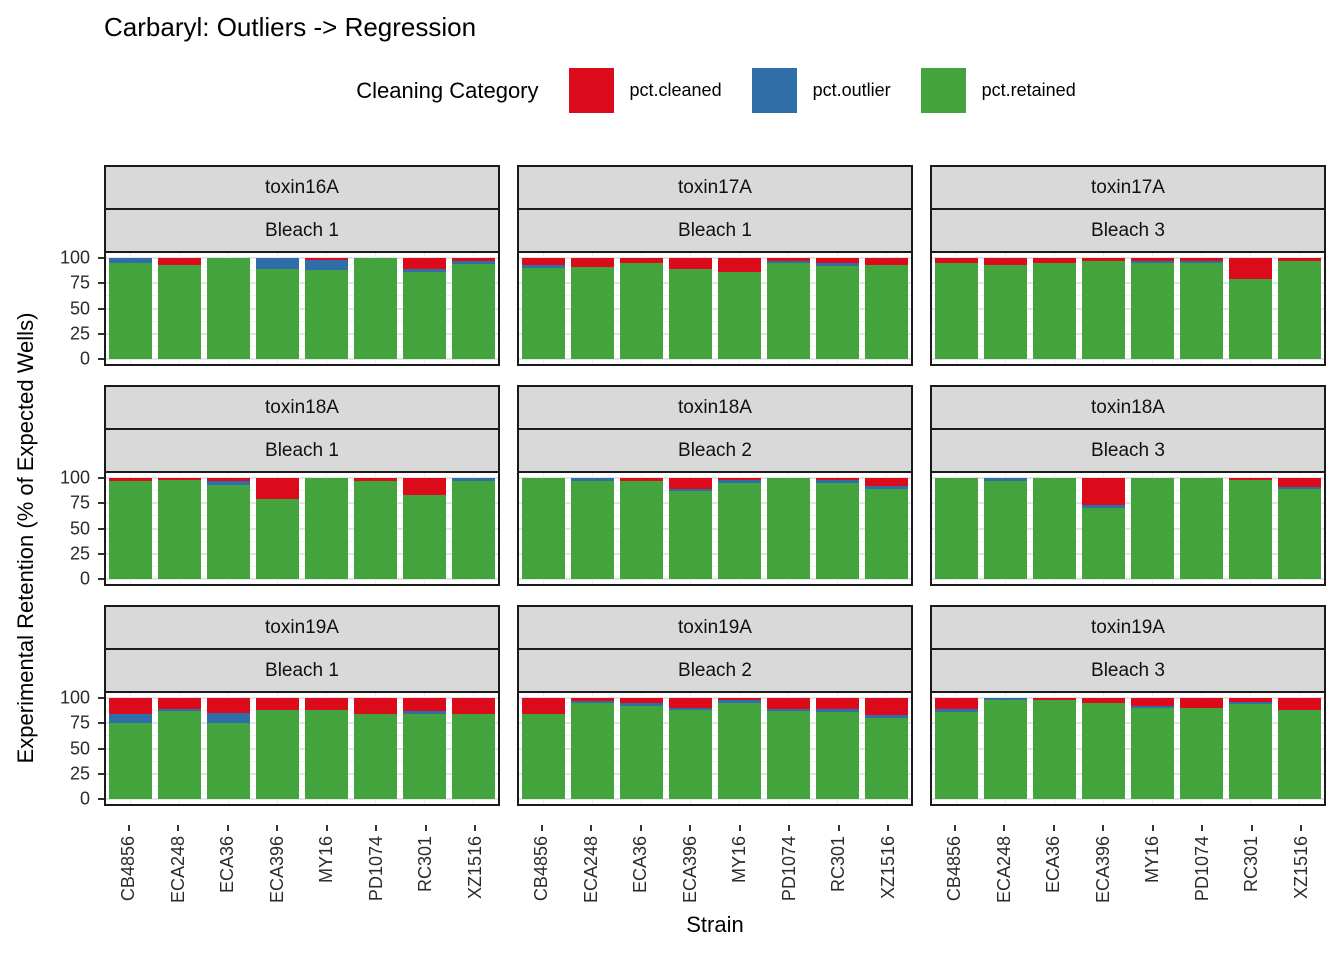 The image size is (1344, 960). I want to click on y-tick-label: 25, so click(79, 333).